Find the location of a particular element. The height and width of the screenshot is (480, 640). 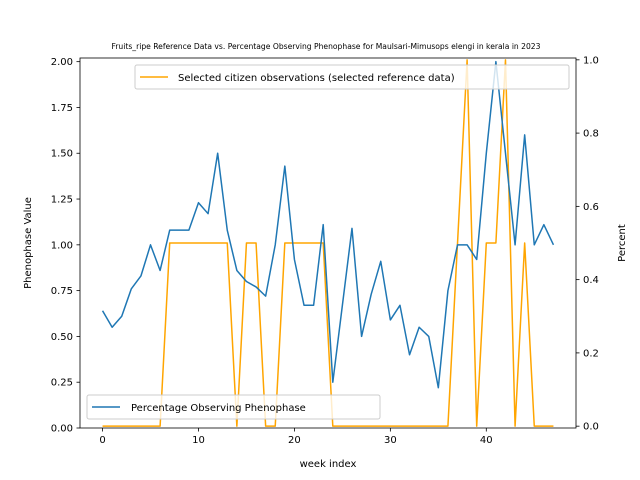

y-tick-label-right: 0.0 is located at coordinates (591, 427).